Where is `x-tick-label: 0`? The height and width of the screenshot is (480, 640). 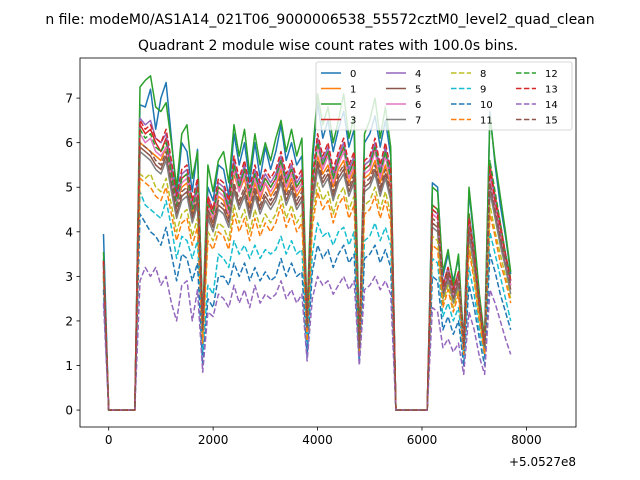
x-tick-label: 0 is located at coordinates (109, 440).